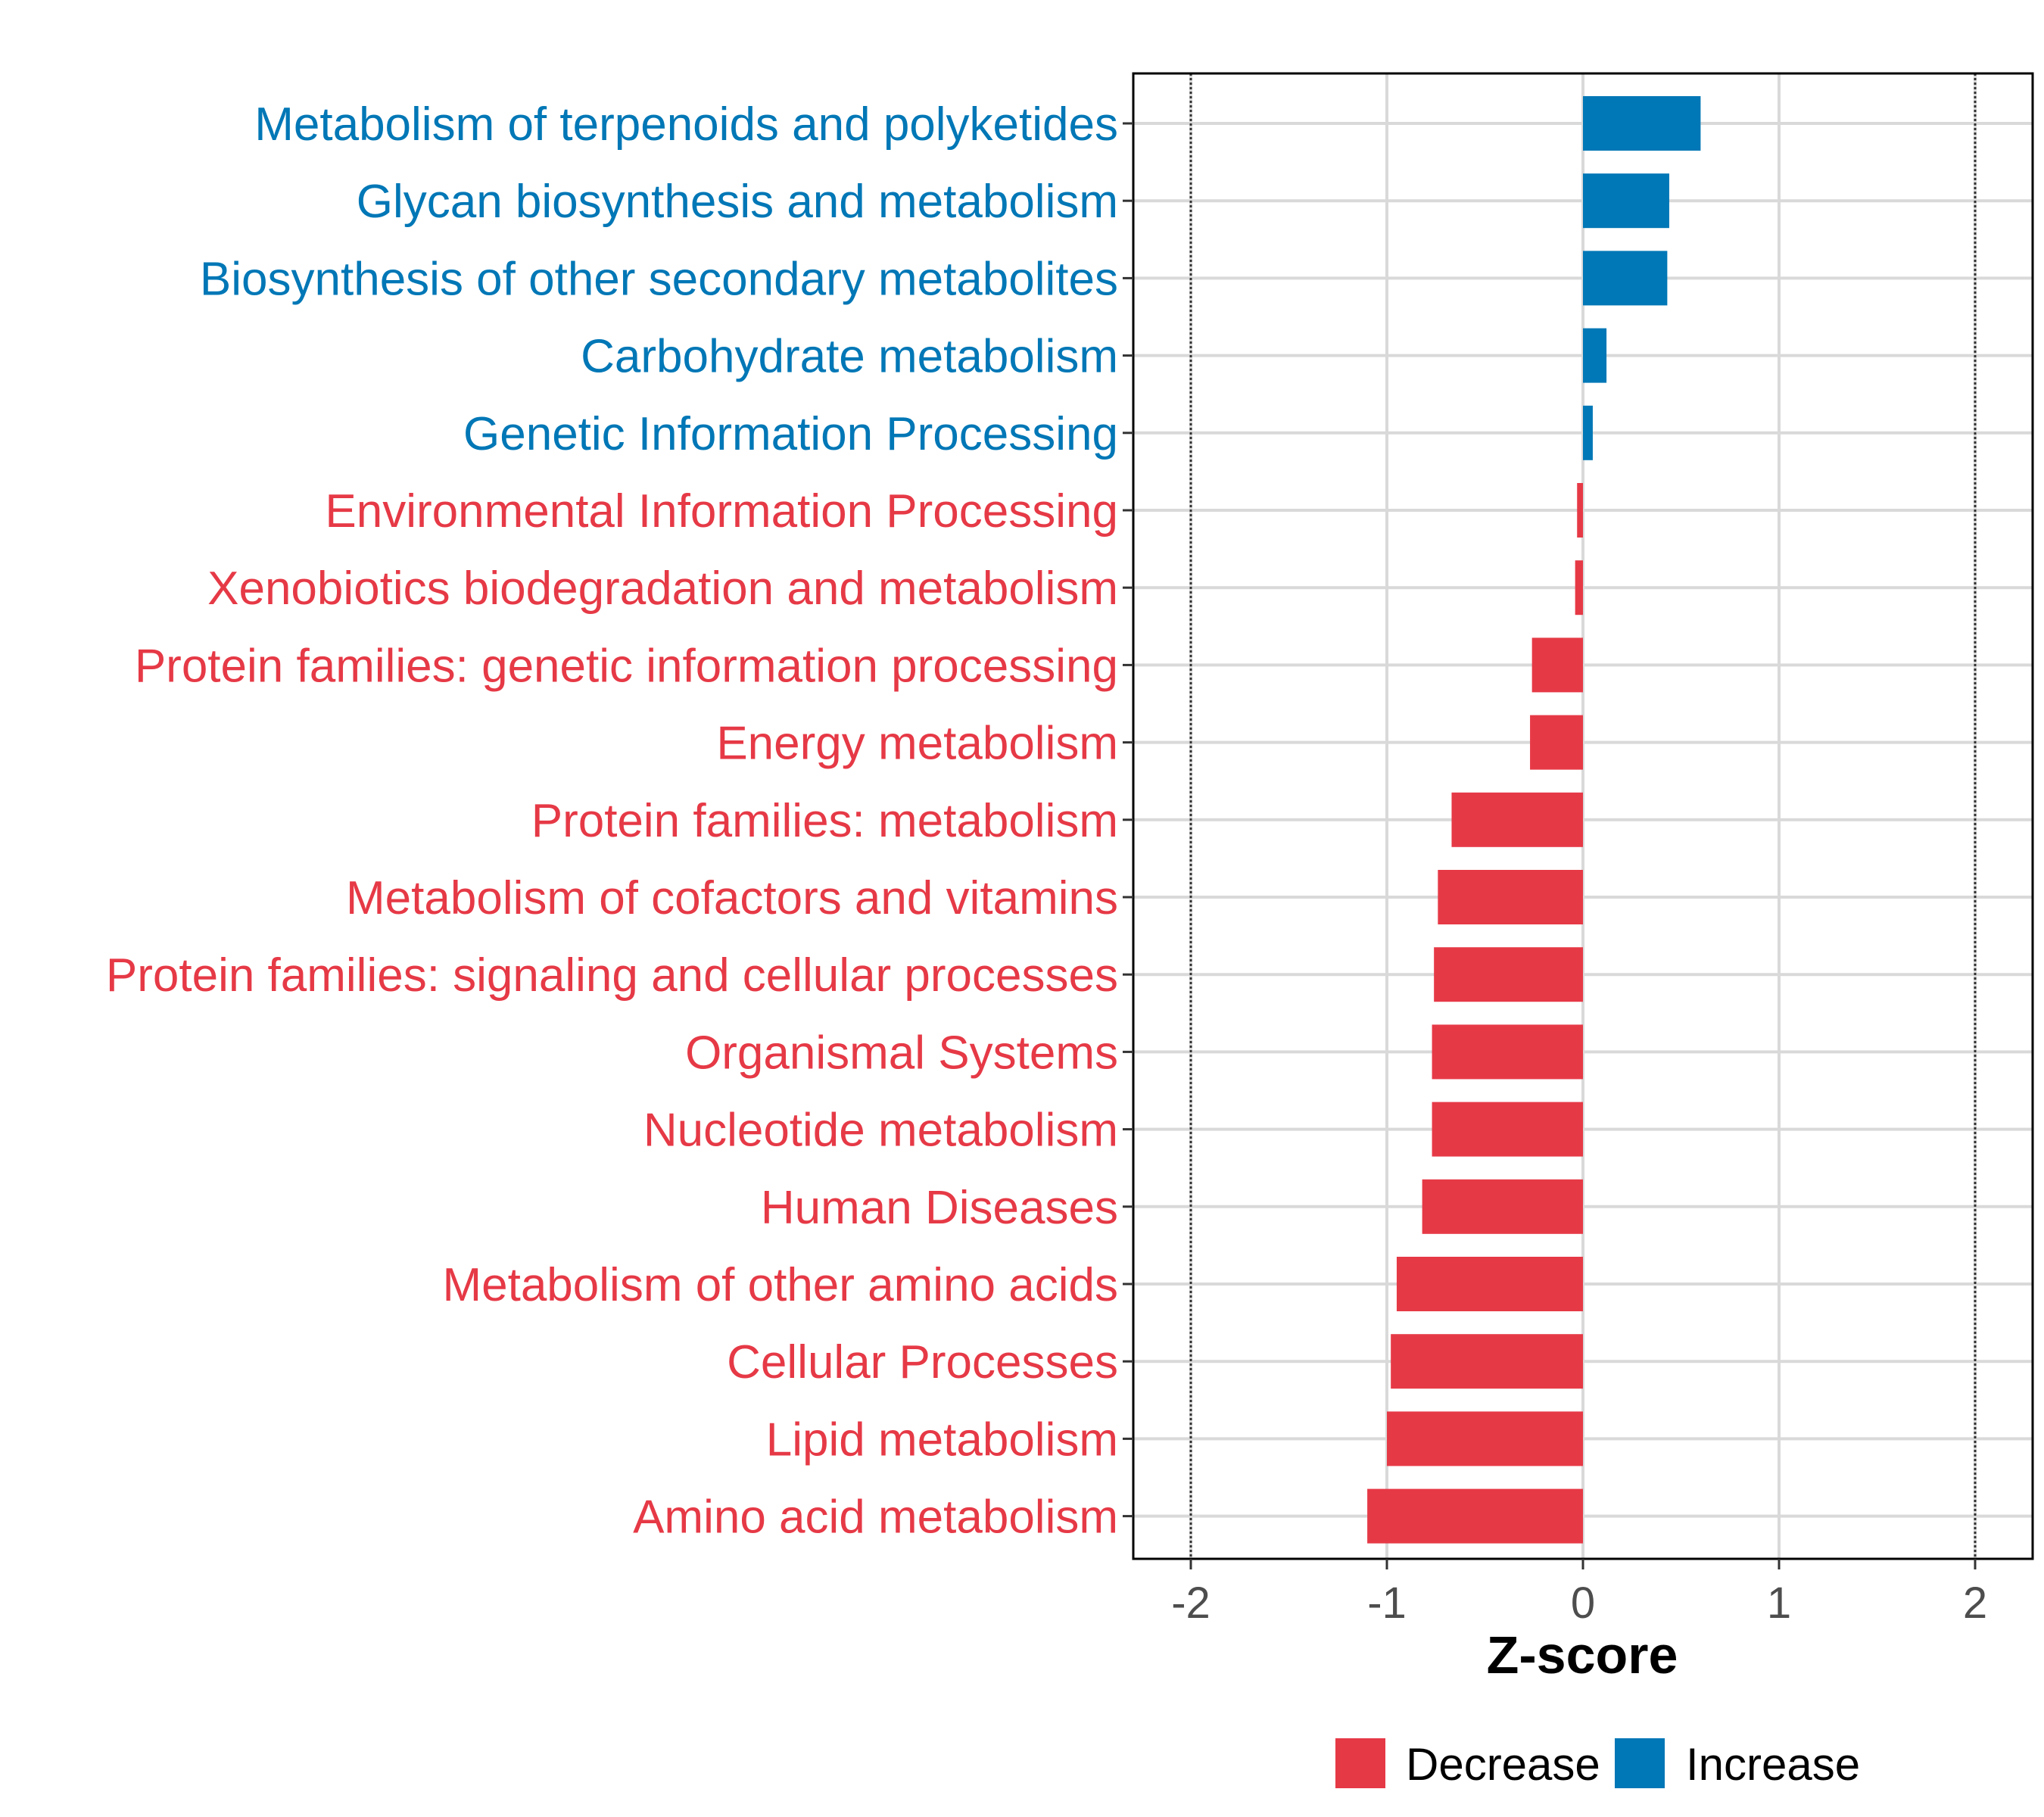 The width and height of the screenshot is (2044, 1817). I want to click on category-label: Energy metabolism, so click(917, 744).